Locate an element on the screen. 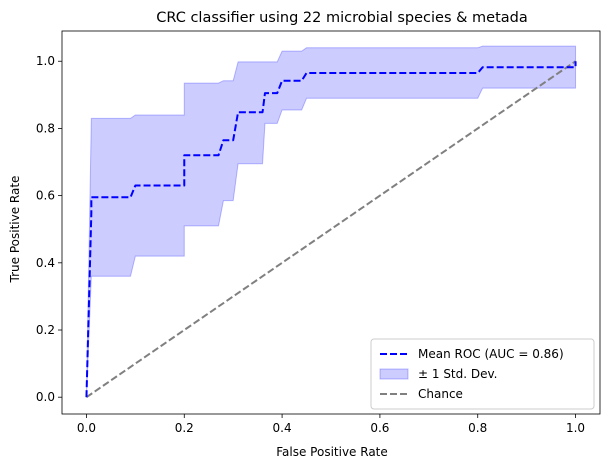  y-axis-label: True Positive Rate is located at coordinates (15, 230).